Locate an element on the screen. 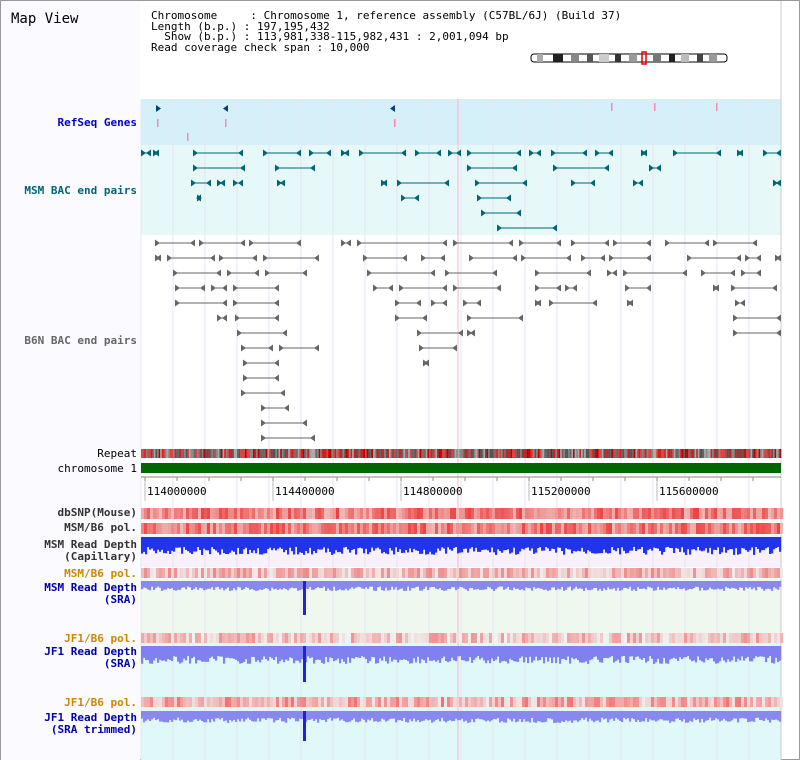 The width and height of the screenshot is (800, 760). refseq-genes-track is located at coordinates (437, 122).